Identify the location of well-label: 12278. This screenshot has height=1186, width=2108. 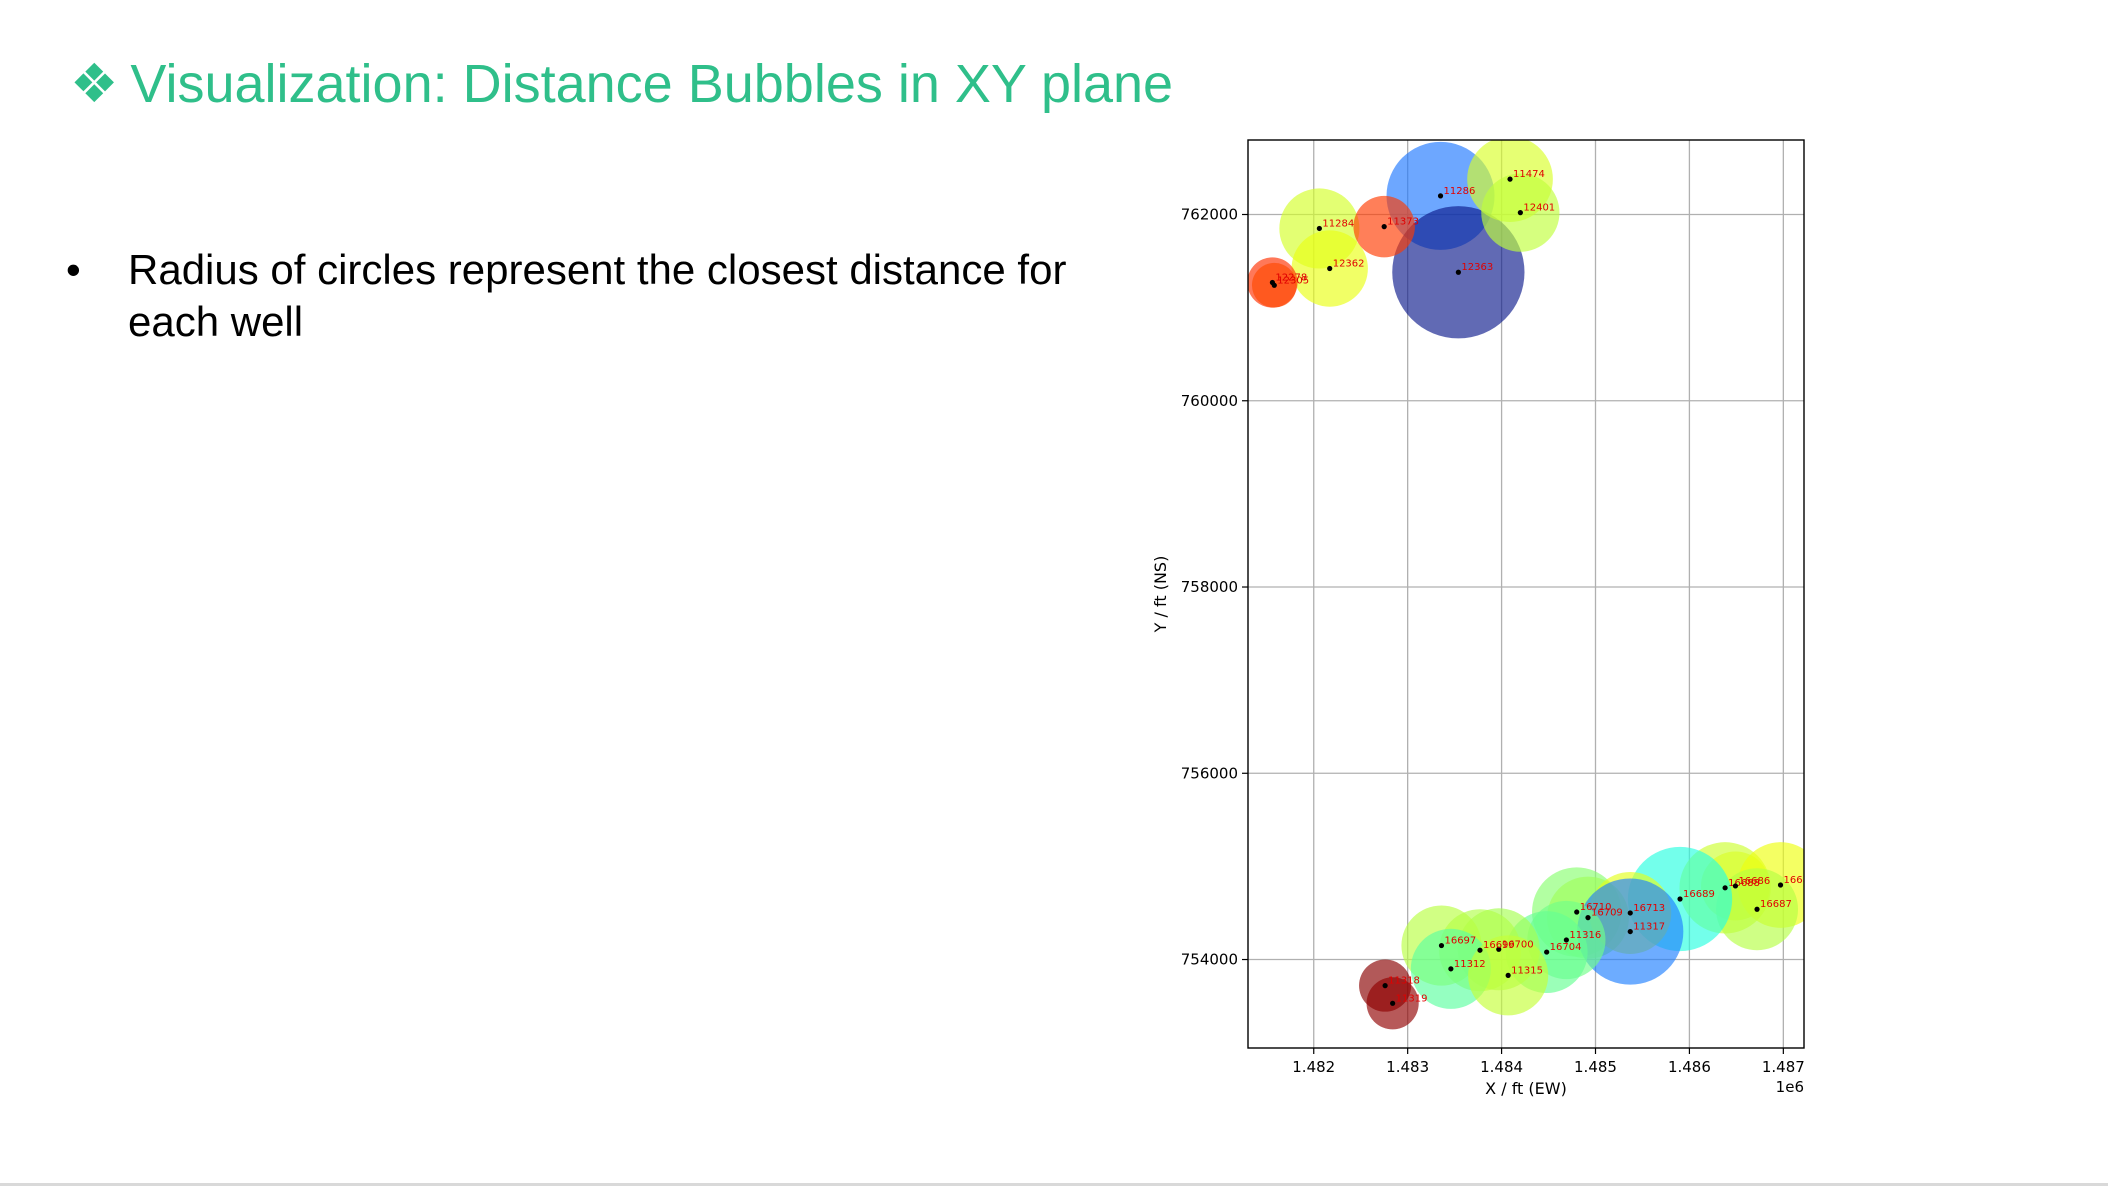
(1291, 277).